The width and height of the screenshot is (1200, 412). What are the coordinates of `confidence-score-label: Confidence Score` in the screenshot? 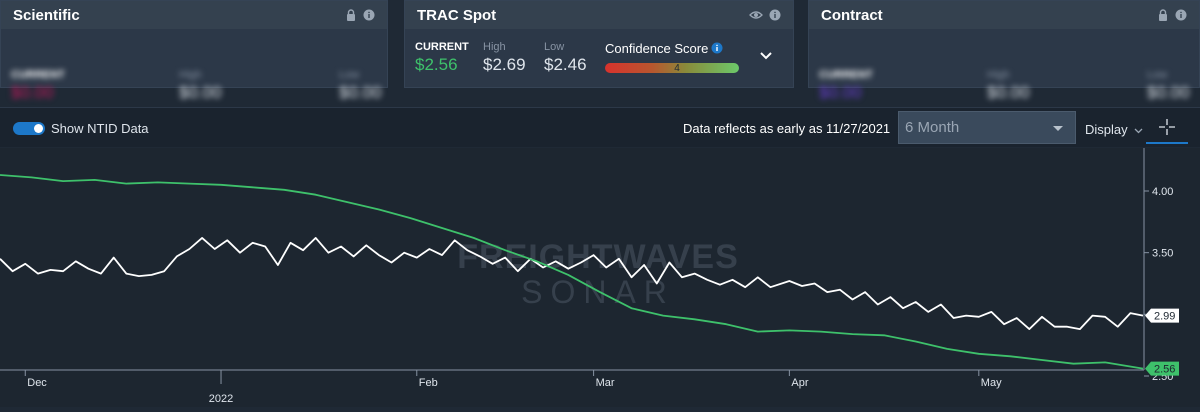 It's located at (657, 48).